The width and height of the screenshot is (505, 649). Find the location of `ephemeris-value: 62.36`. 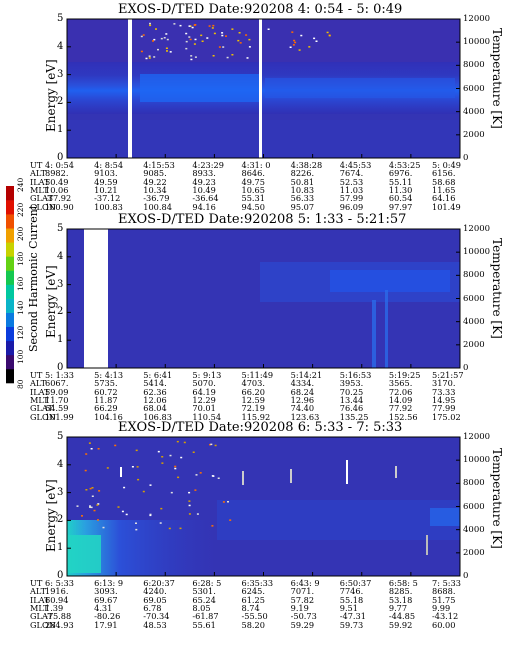

ephemeris-value: 62.36 is located at coordinates (155, 391).